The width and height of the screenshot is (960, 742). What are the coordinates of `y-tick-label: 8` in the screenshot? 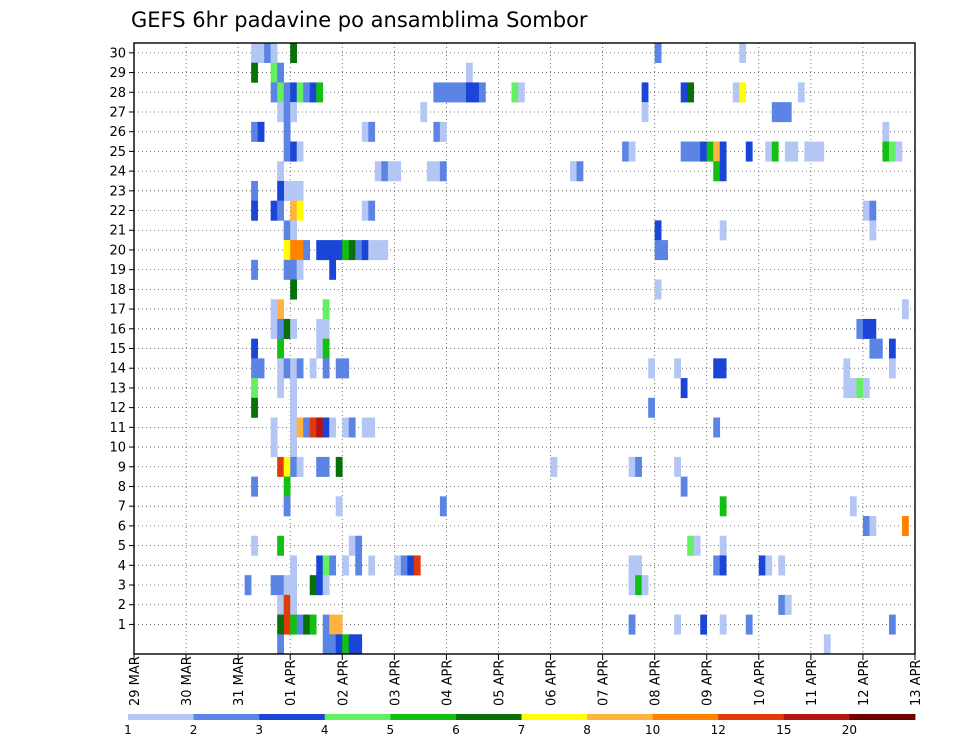 It's located at (122, 487).